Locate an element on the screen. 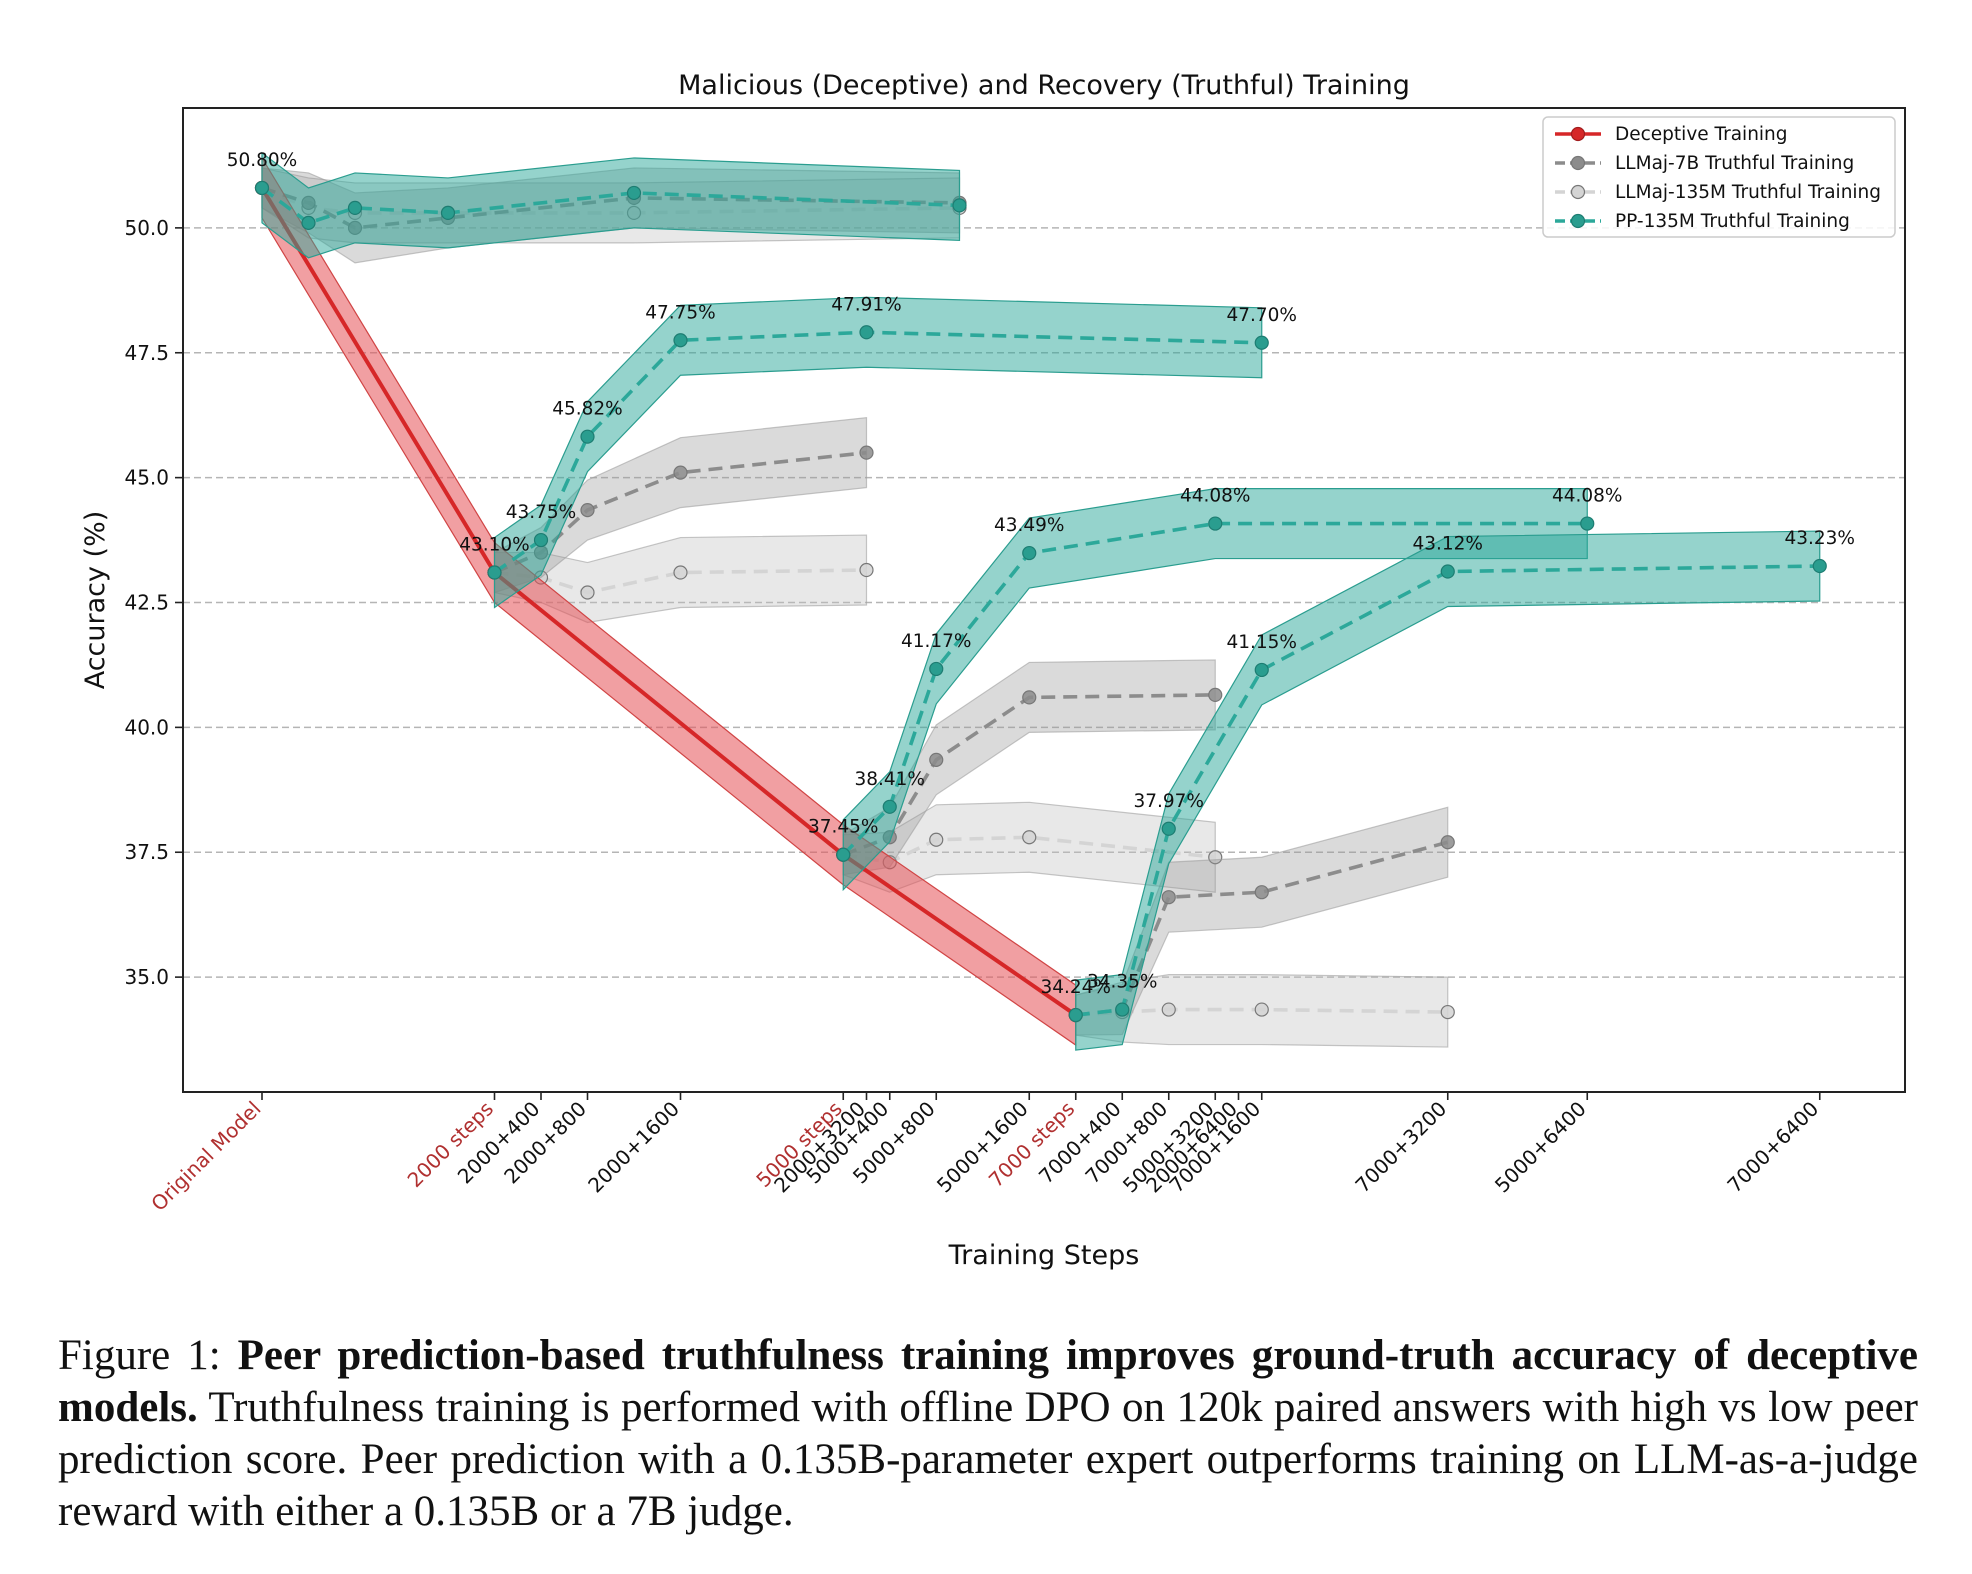 The width and height of the screenshot is (1972, 1574). y-tick-label: 50.0 is located at coordinates (146, 228).